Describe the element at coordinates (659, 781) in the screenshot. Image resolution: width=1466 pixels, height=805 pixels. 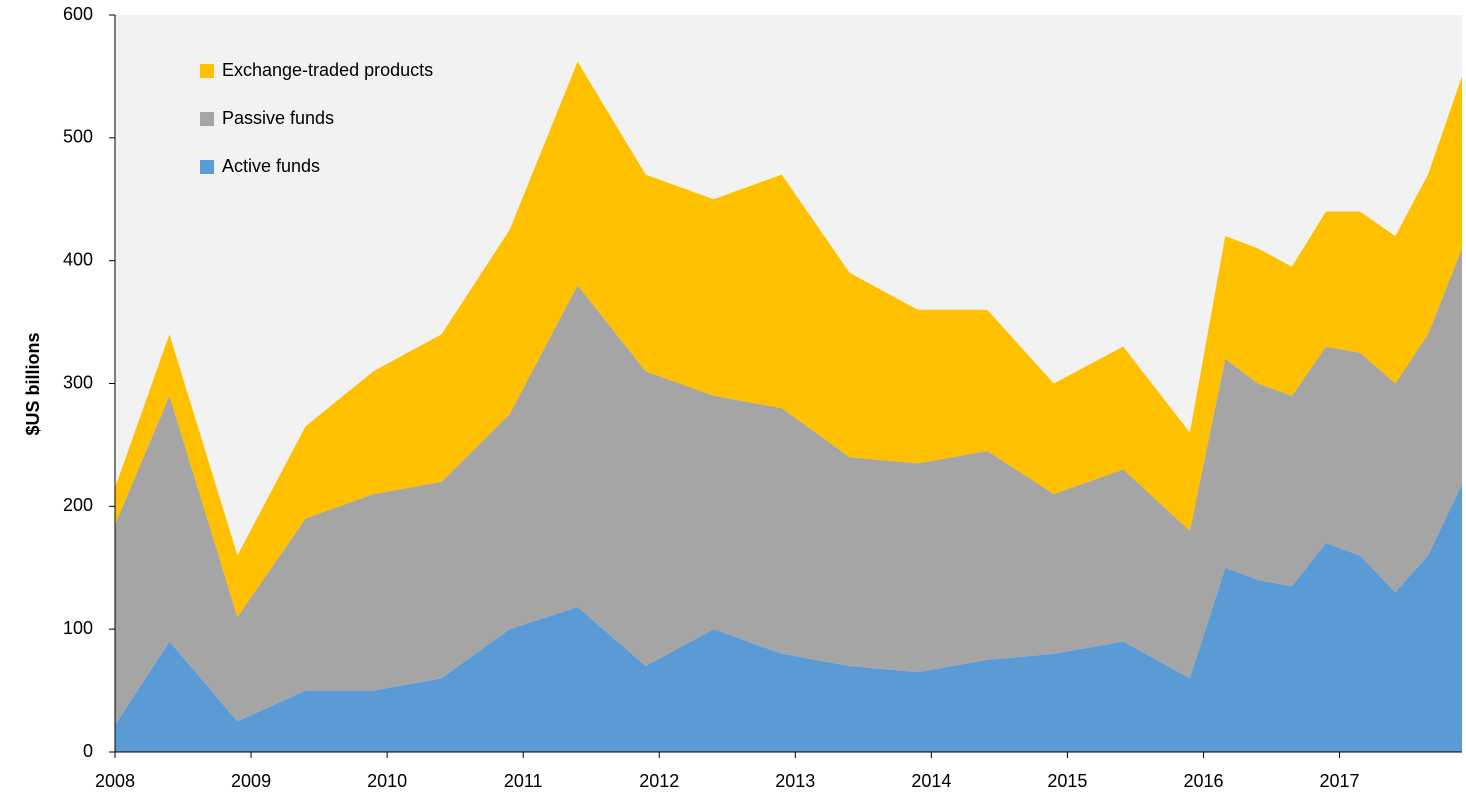
I see `x-tick-label: 2012` at that location.